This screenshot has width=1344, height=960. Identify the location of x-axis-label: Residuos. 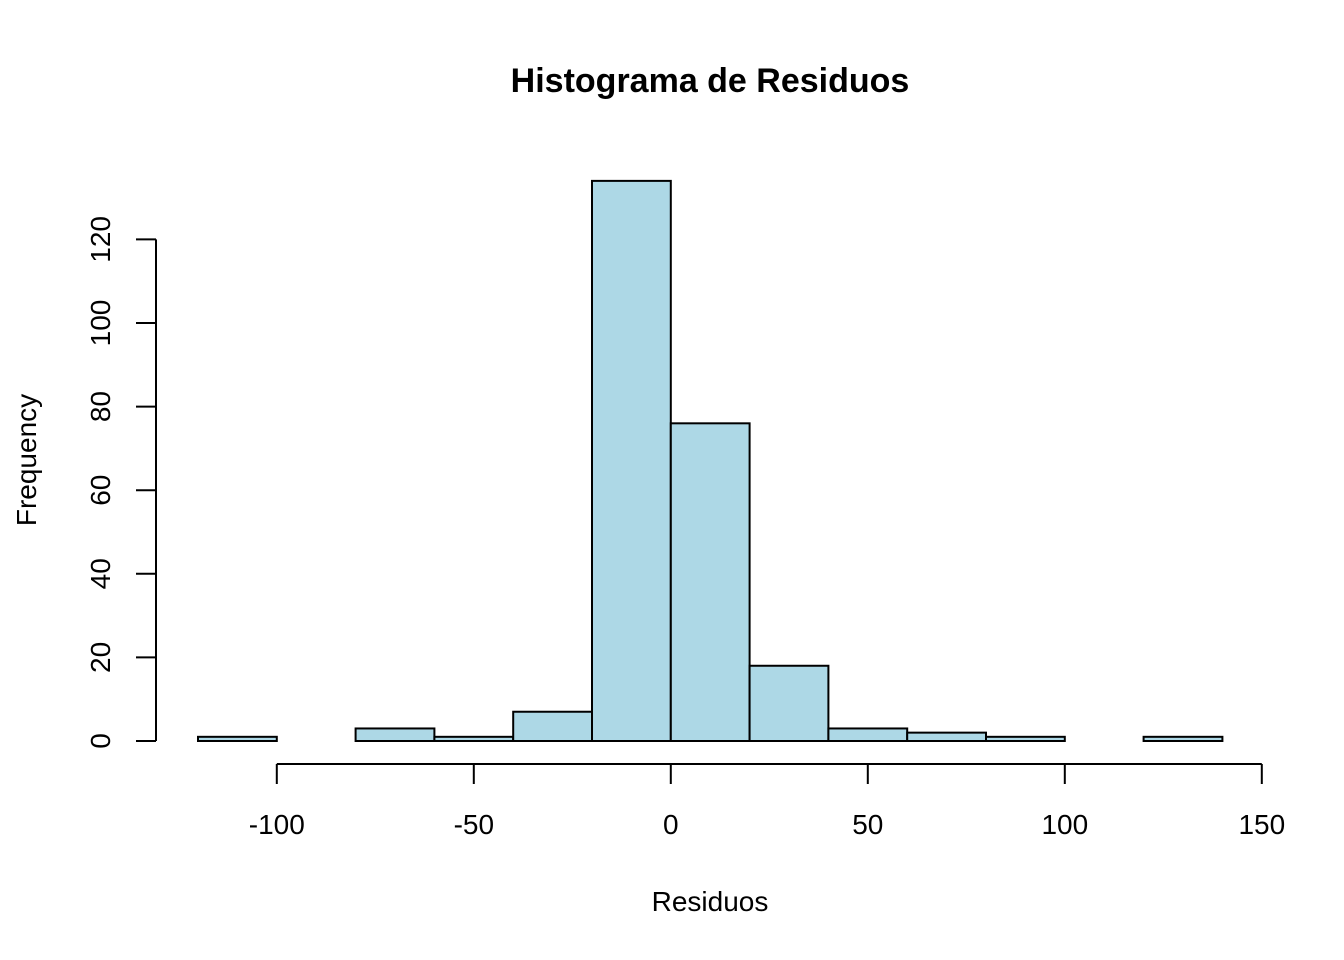
(710, 901).